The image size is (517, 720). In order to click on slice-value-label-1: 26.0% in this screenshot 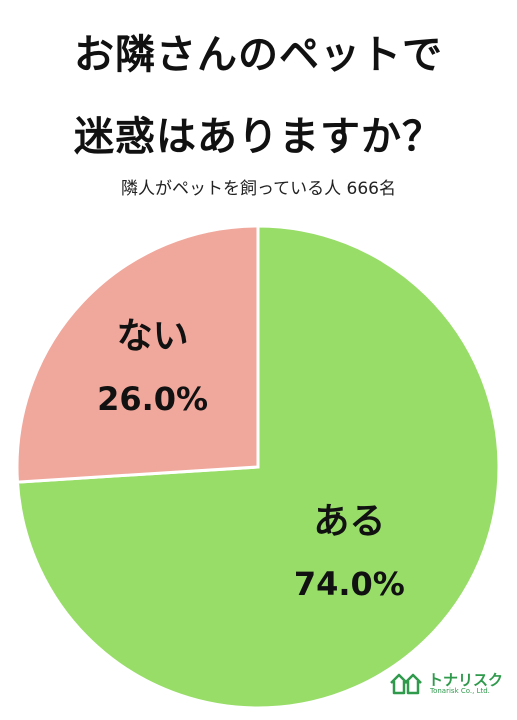, I will do `click(152, 399)`.